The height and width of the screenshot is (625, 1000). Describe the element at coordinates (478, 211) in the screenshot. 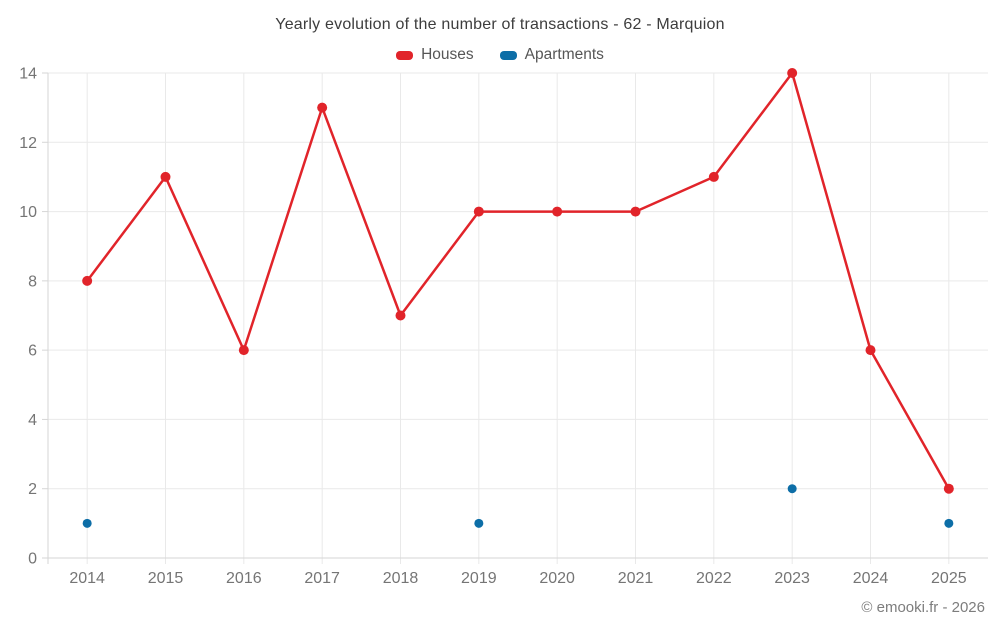

I see `point-houses-2019` at that location.